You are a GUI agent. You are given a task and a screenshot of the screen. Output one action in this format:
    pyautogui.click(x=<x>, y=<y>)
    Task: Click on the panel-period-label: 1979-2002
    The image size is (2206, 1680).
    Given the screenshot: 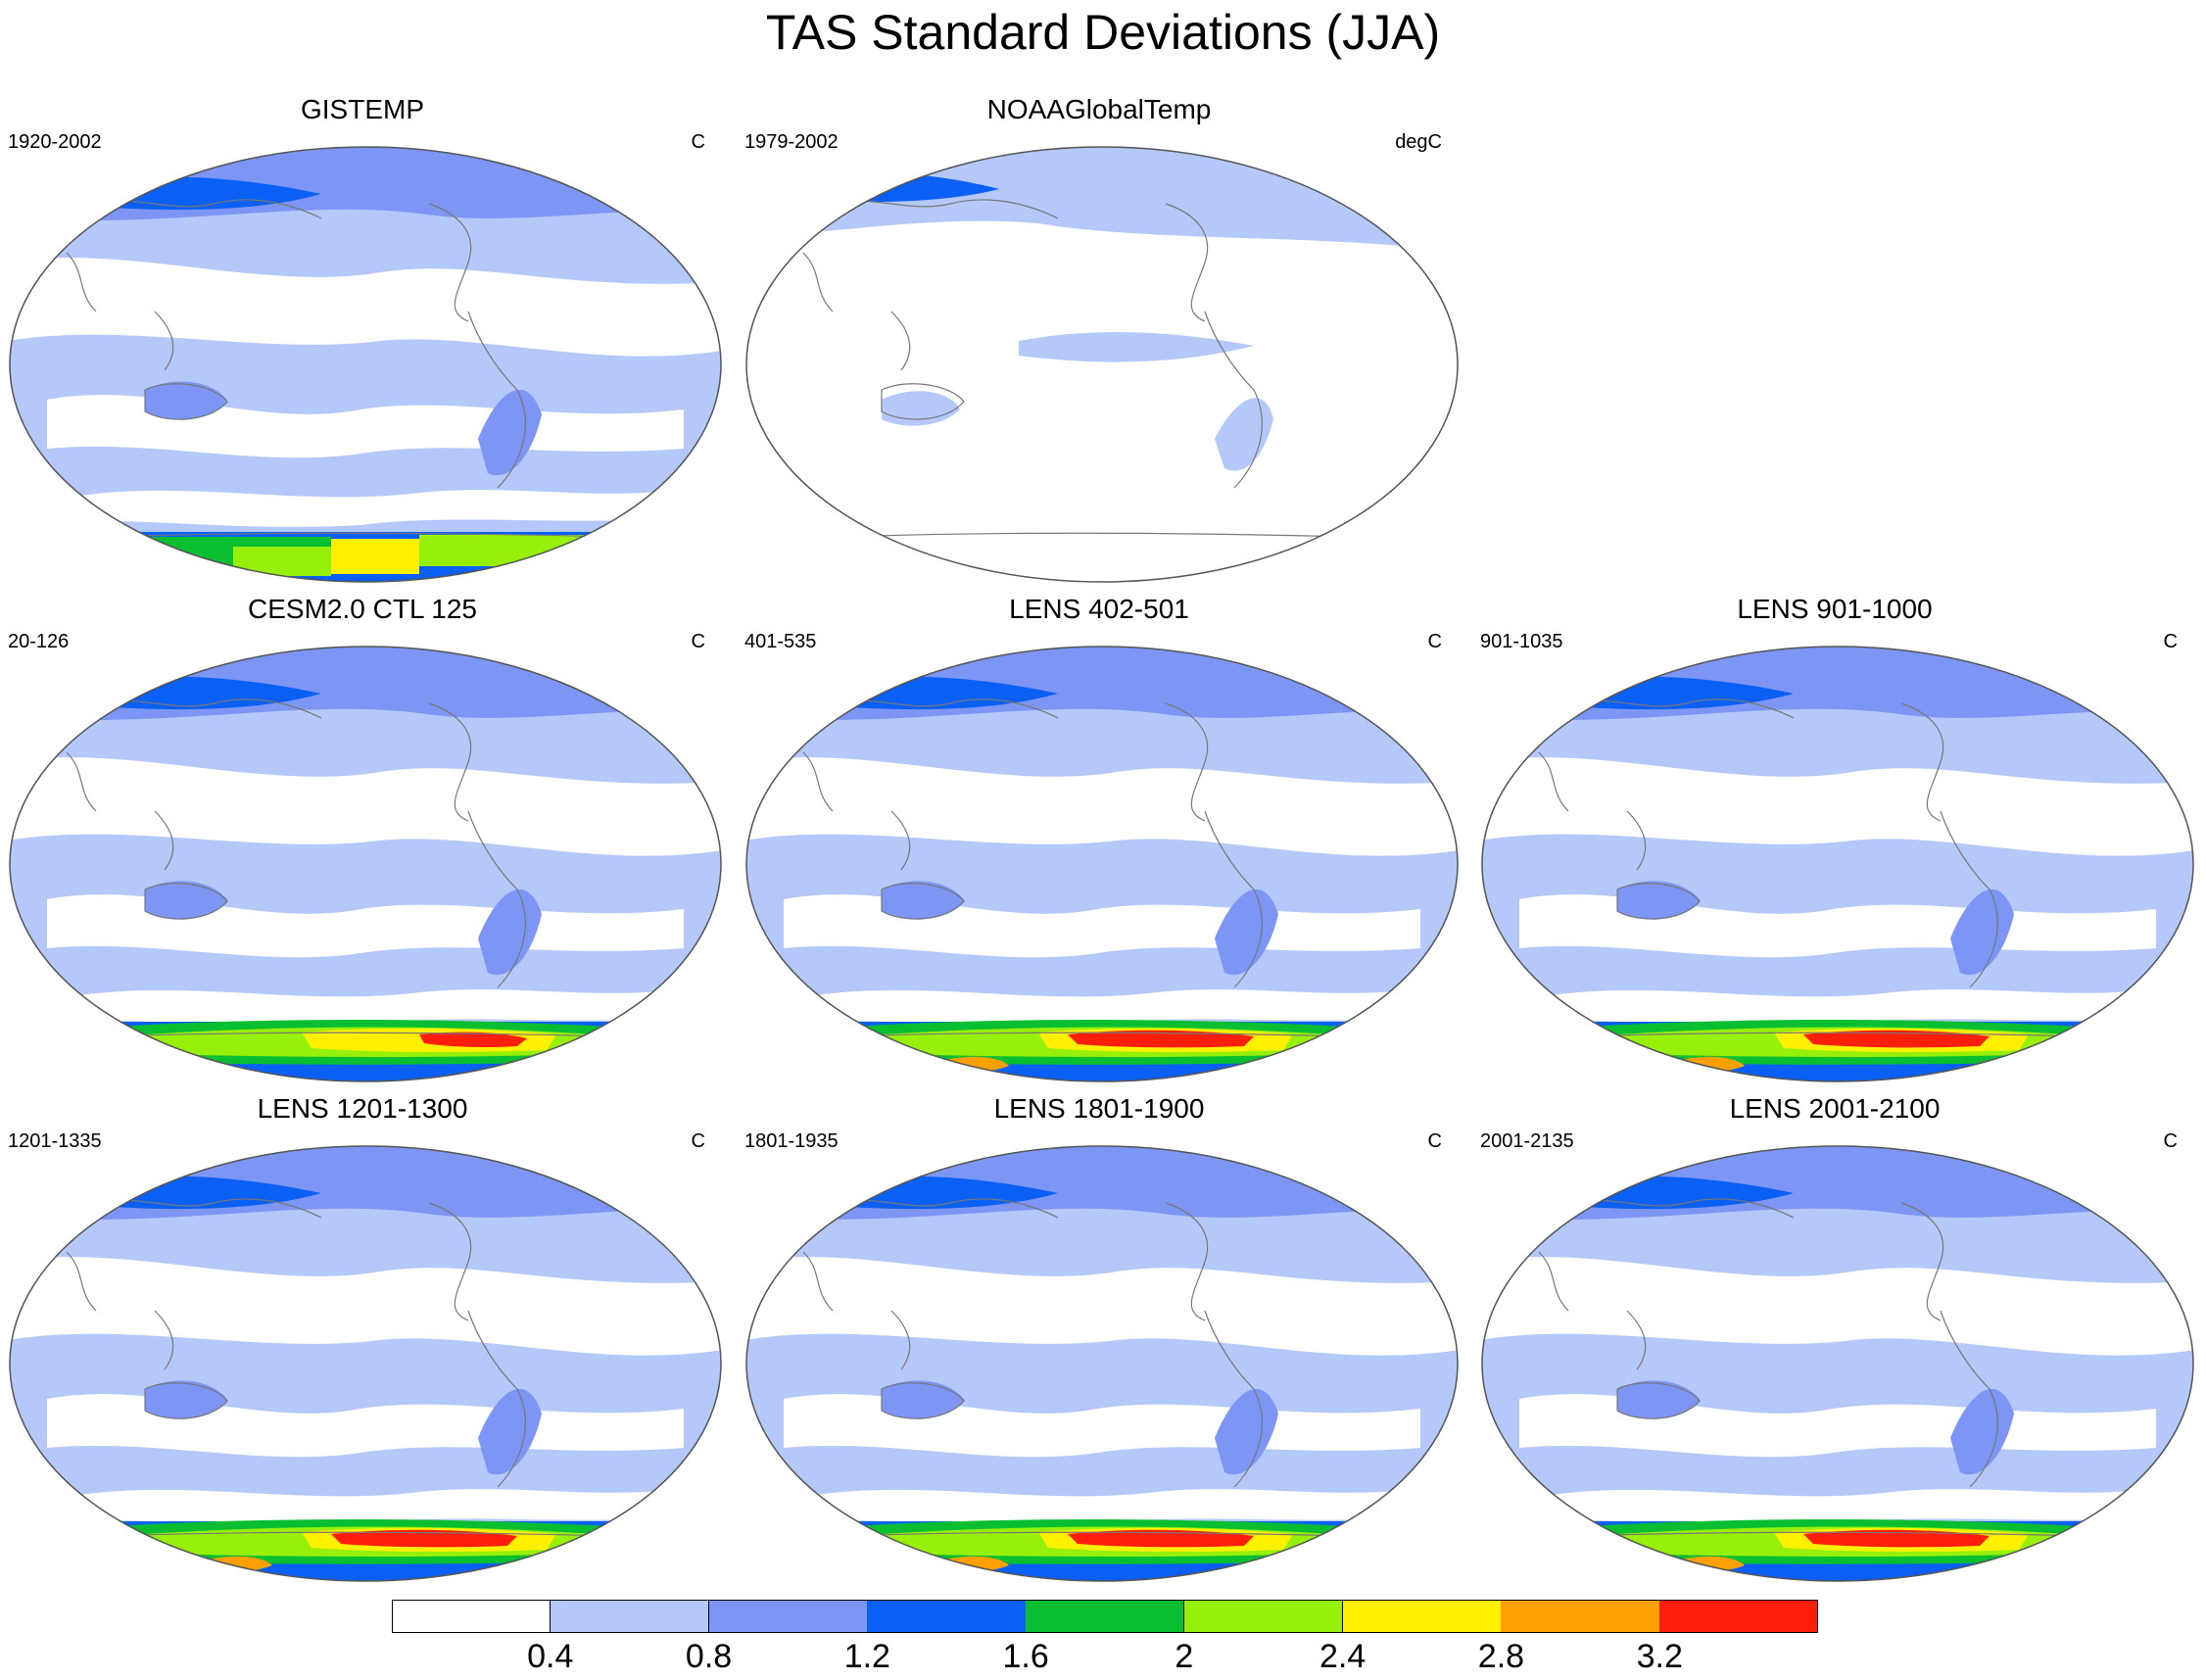 What is the action you would take?
    pyautogui.click(x=791, y=142)
    